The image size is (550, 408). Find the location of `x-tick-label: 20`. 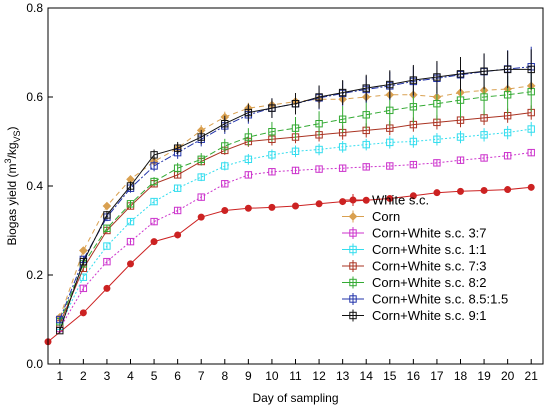

x-tick-label: 20 is located at coordinates (508, 376).